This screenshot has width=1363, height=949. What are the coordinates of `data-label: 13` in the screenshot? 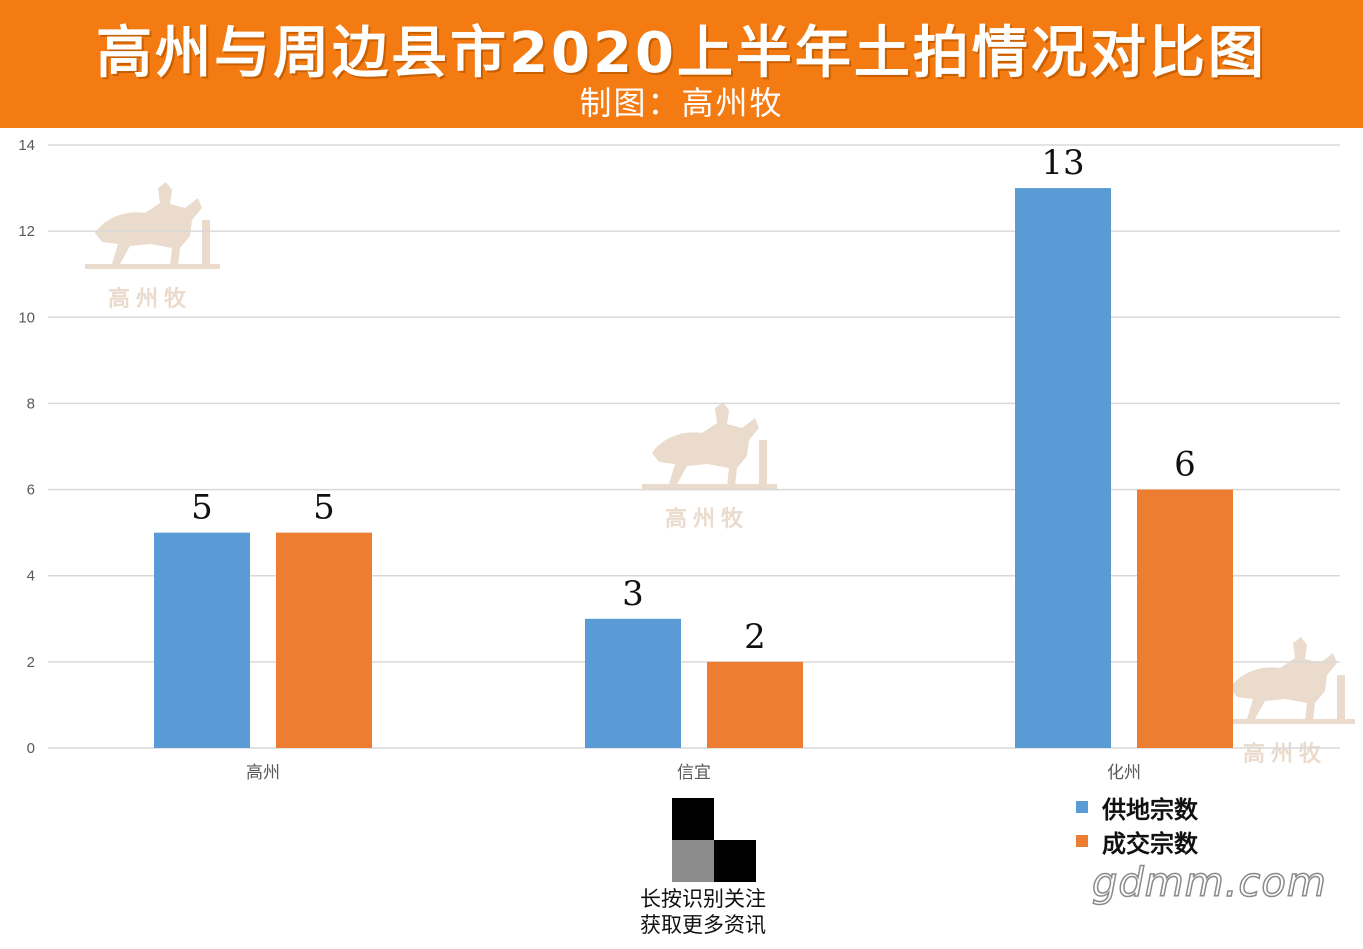 It's located at (1062, 163).